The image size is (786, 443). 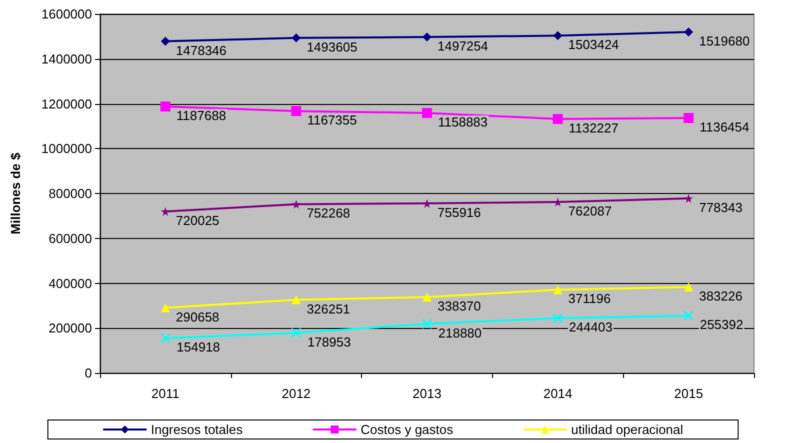 What do you see at coordinates (201, 50) in the screenshot?
I see `data-label: 1478346` at bounding box center [201, 50].